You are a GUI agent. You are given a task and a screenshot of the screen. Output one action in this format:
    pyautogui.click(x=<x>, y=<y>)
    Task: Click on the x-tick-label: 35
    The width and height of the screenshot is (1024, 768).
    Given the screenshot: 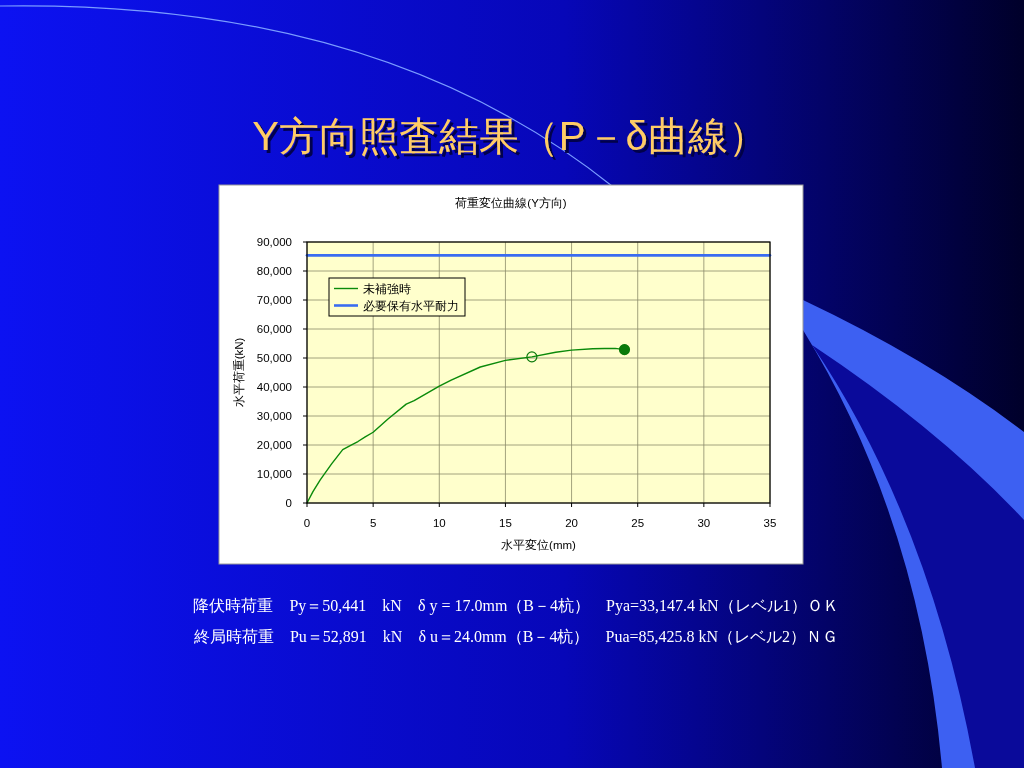 What is the action you would take?
    pyautogui.click(x=770, y=523)
    